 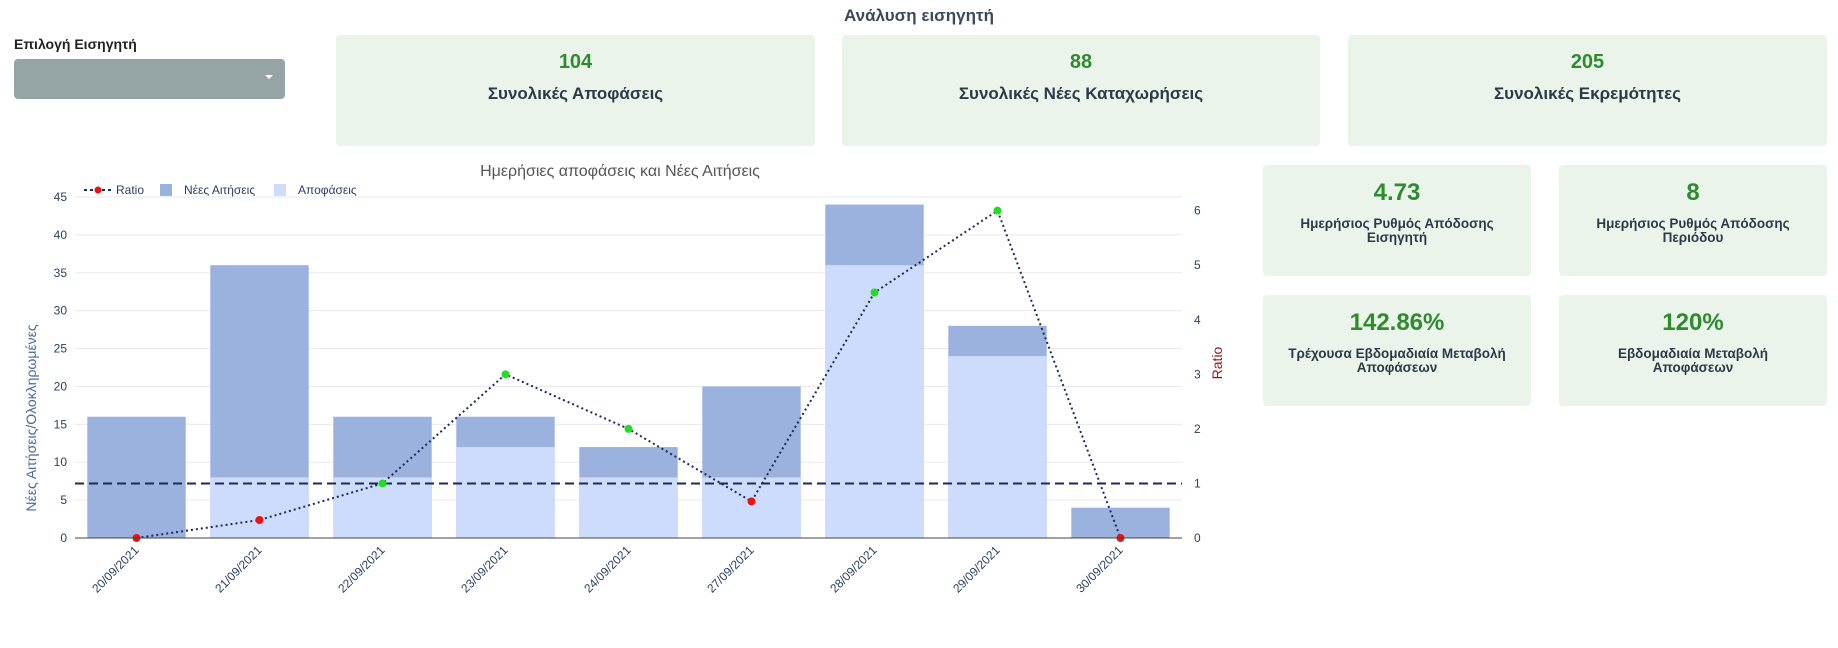 I want to click on legend-decisions-label: Αποφάσεις, so click(x=327, y=190).